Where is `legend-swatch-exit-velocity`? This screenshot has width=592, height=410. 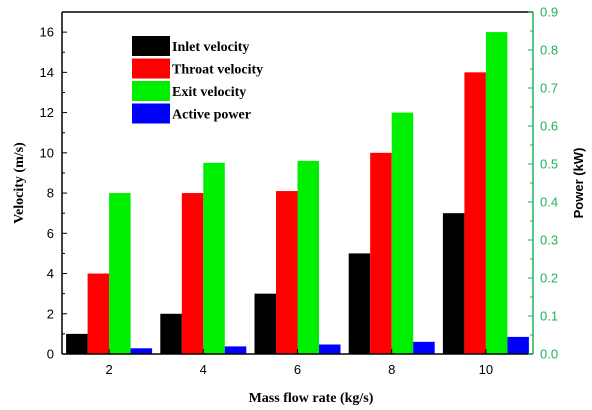
legend-swatch-exit-velocity is located at coordinates (151, 91).